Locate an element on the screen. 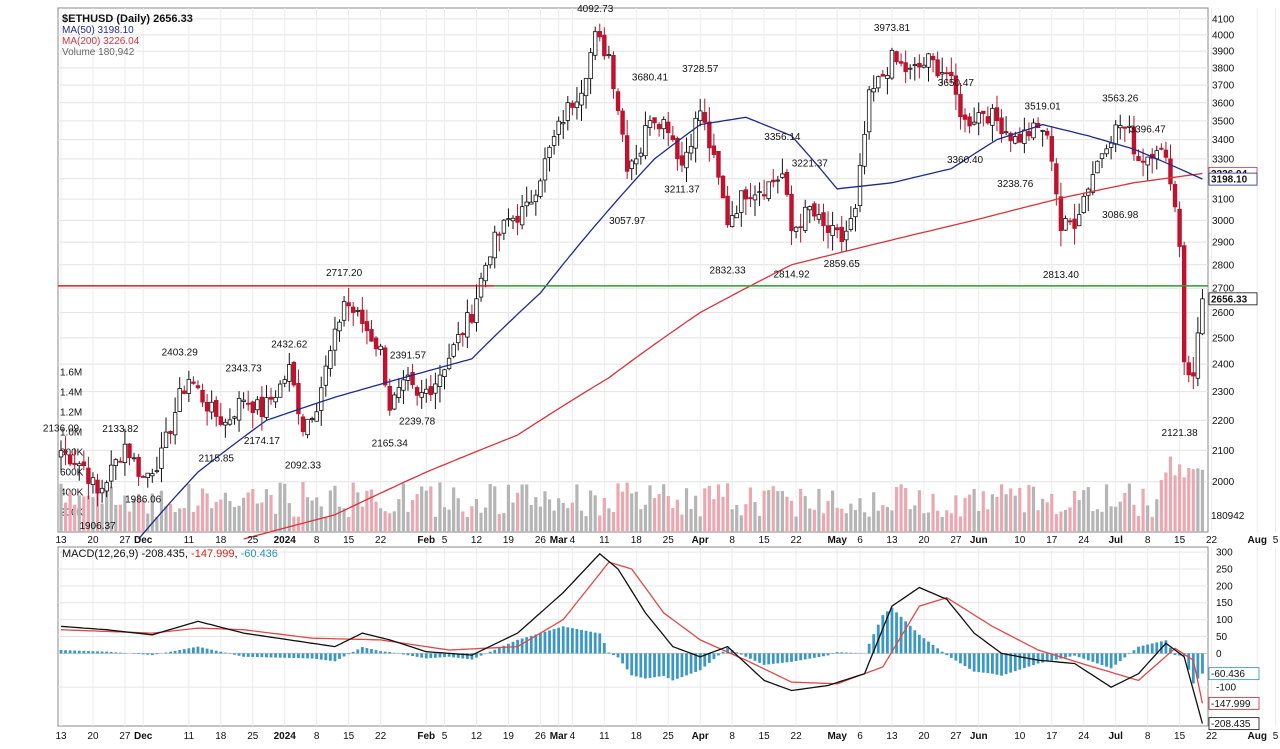 The height and width of the screenshot is (749, 1280). price-x-label: 15 is located at coordinates (349, 540).